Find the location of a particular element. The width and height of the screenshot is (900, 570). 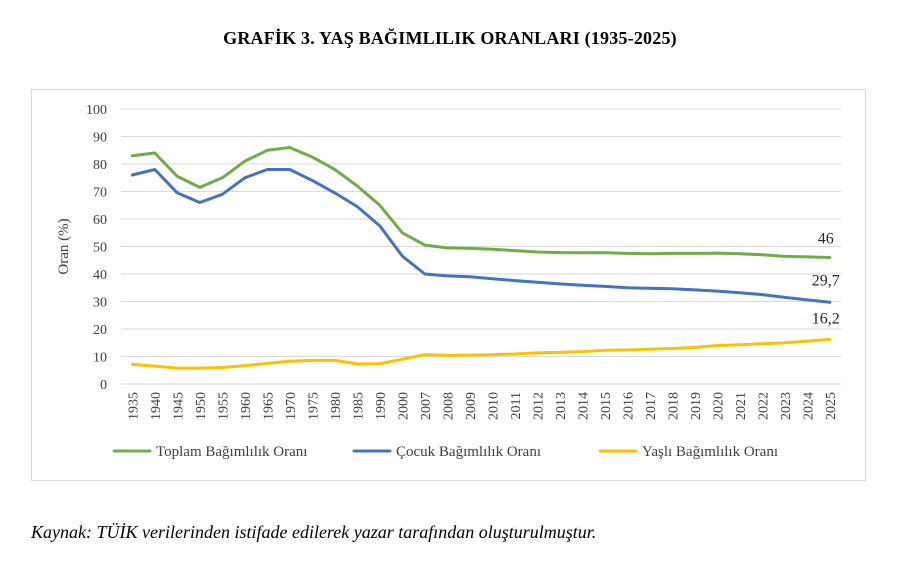

x-tick-label: 2021 is located at coordinates (741, 406).